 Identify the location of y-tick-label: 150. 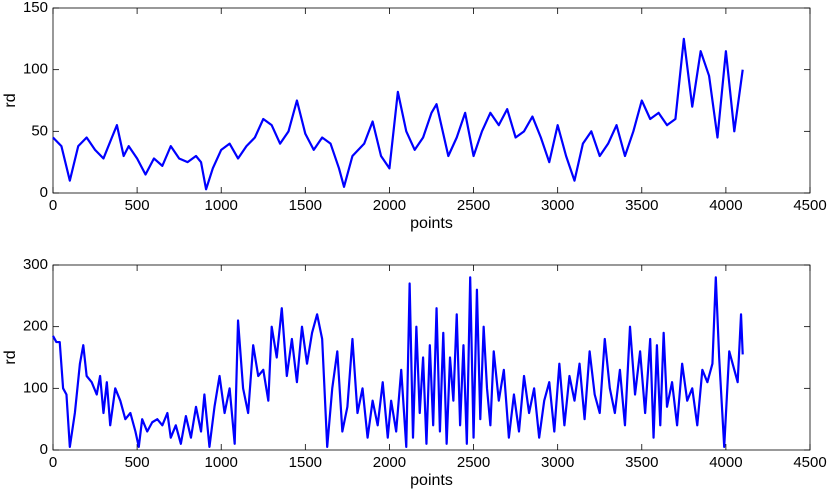
(35, 8).